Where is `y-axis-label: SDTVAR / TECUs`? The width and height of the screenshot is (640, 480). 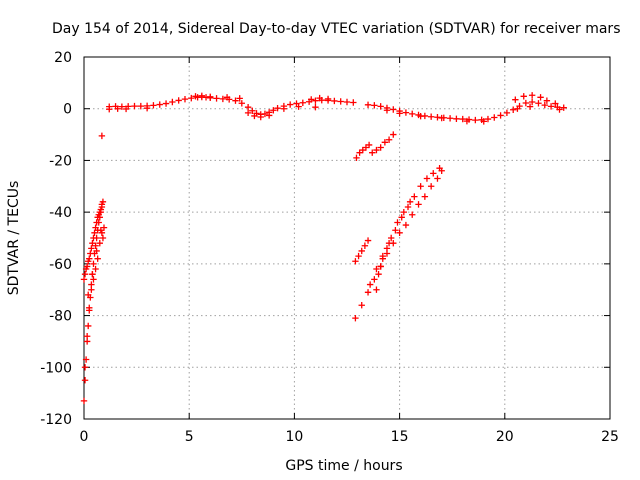
y-axis-label: SDTVAR / TECUs is located at coordinates (14, 238).